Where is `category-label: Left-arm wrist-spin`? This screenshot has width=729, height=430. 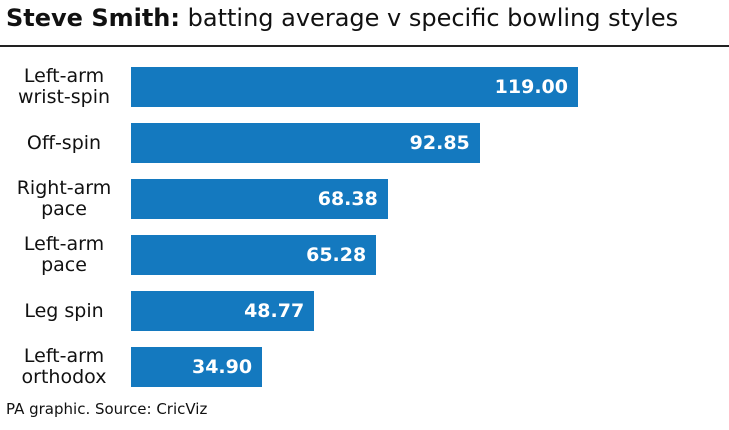
category-label: Left-arm wrist-spin is located at coordinates (64, 86).